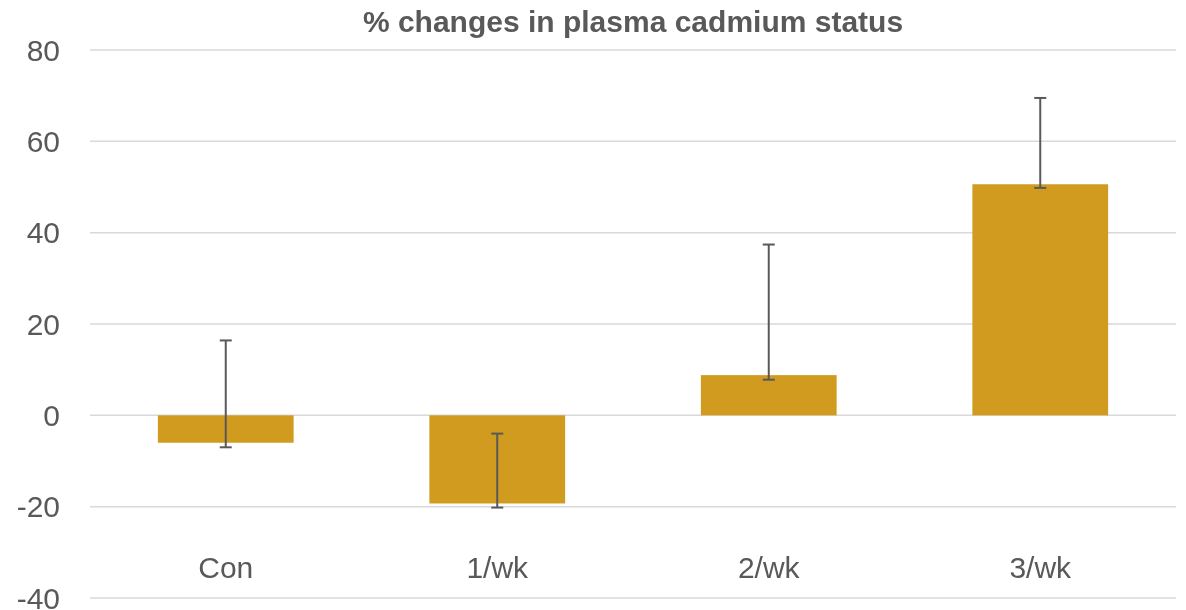 The height and width of the screenshot is (610, 1186). Describe the element at coordinates (633, 21) in the screenshot. I see `chart-title: % changes in plasma cadmium status` at that location.